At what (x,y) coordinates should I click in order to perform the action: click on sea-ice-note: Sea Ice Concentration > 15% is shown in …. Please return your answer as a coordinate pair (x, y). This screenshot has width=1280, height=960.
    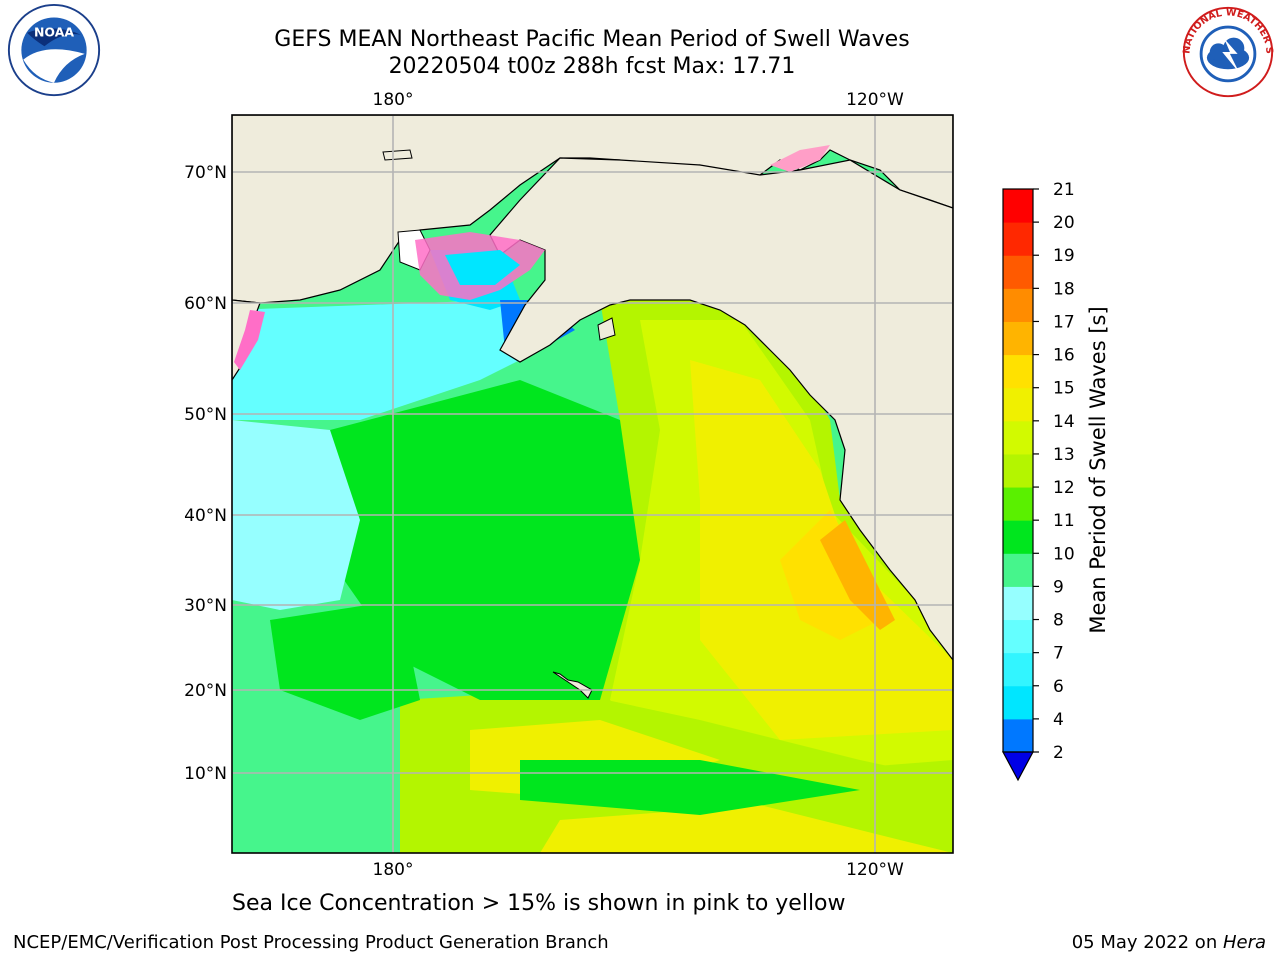
    Looking at the image, I should click on (539, 903).